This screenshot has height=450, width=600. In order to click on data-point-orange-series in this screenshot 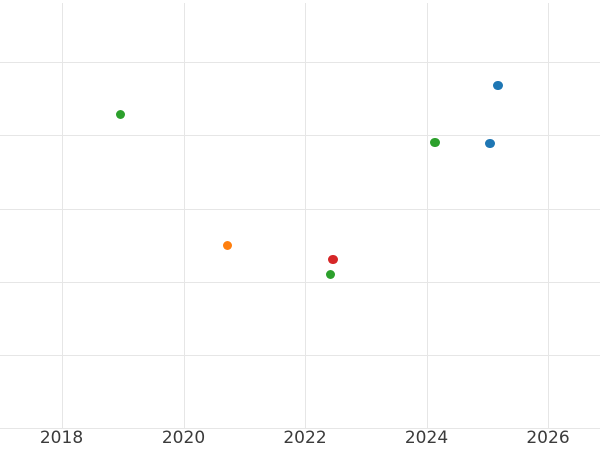, I will do `click(227, 245)`.